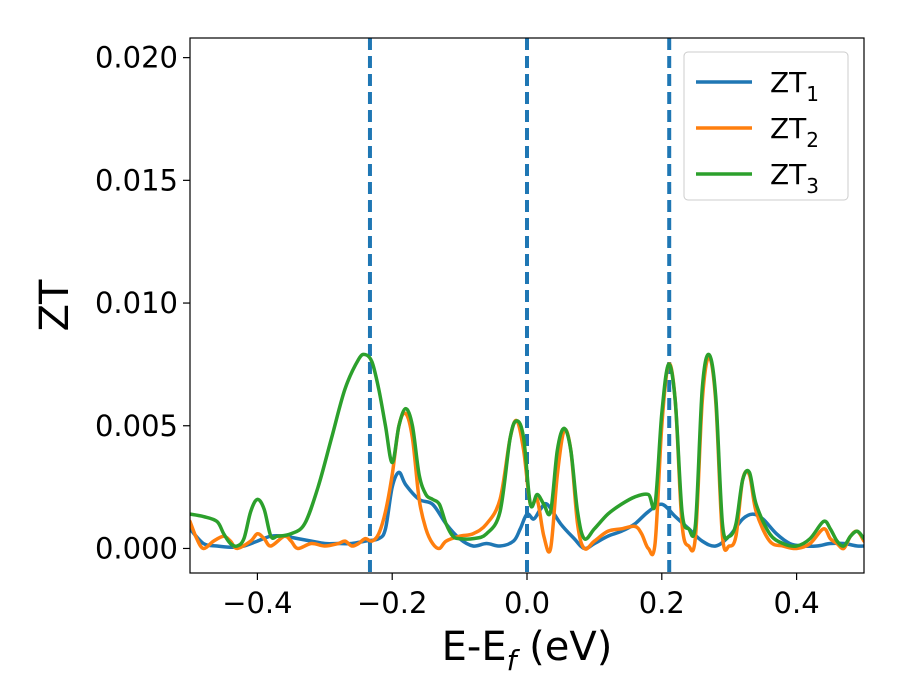  I want to click on x-tick-label-3: 0.2, so click(662, 603).